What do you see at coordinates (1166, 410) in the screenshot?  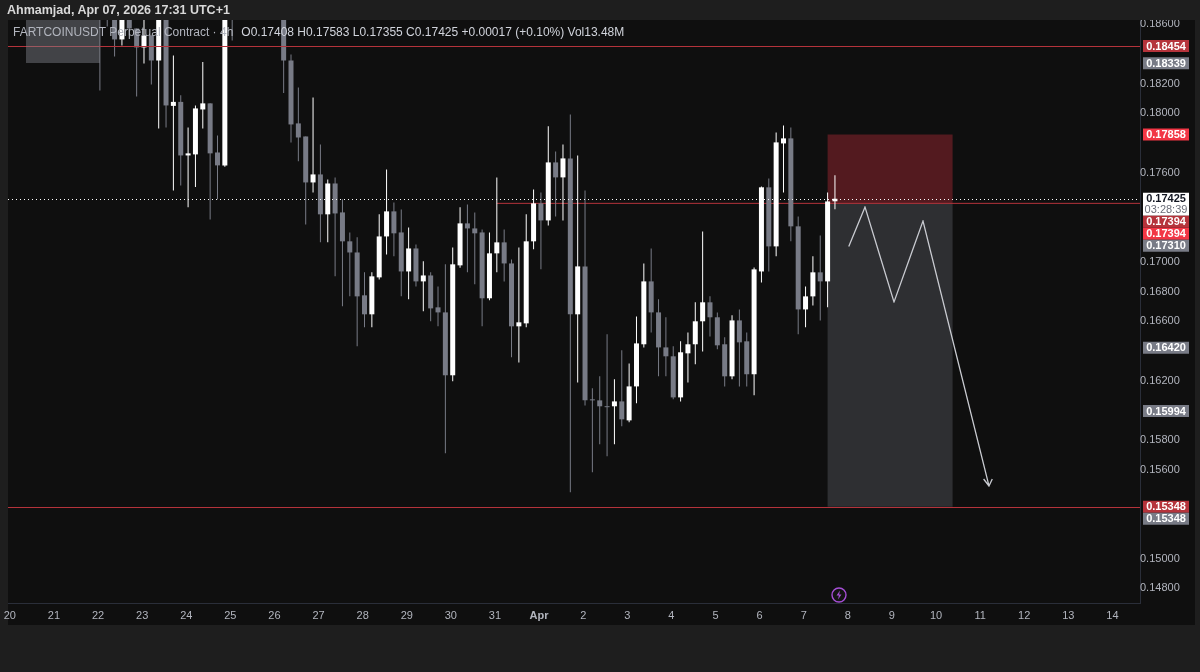 I see `text: 0.15994` at bounding box center [1166, 410].